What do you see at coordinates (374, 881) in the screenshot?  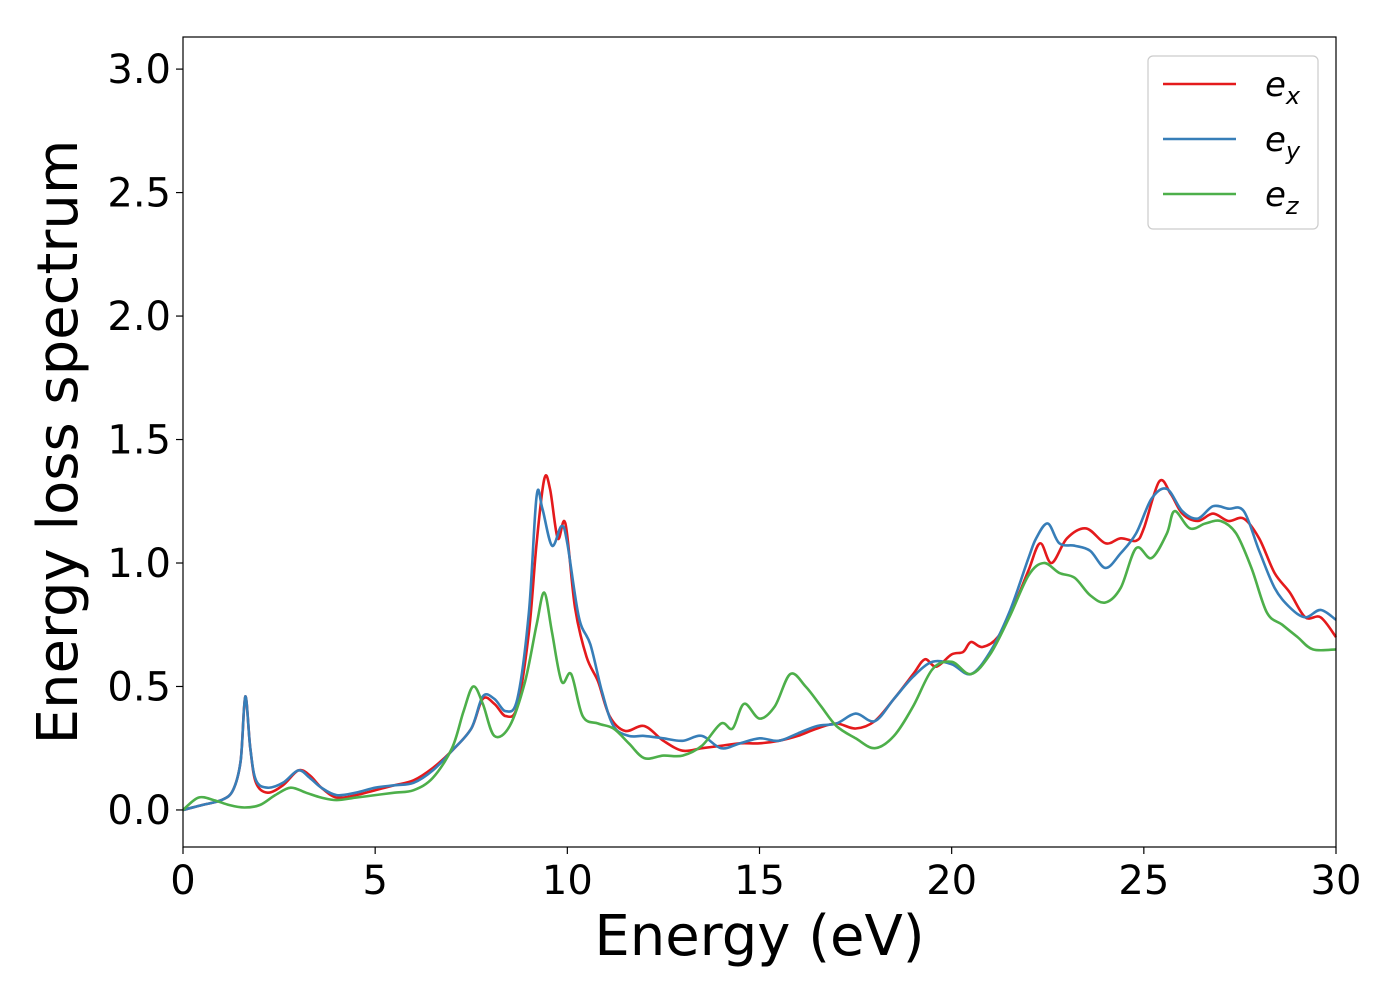 I see `x-tick-label: 5` at bounding box center [374, 881].